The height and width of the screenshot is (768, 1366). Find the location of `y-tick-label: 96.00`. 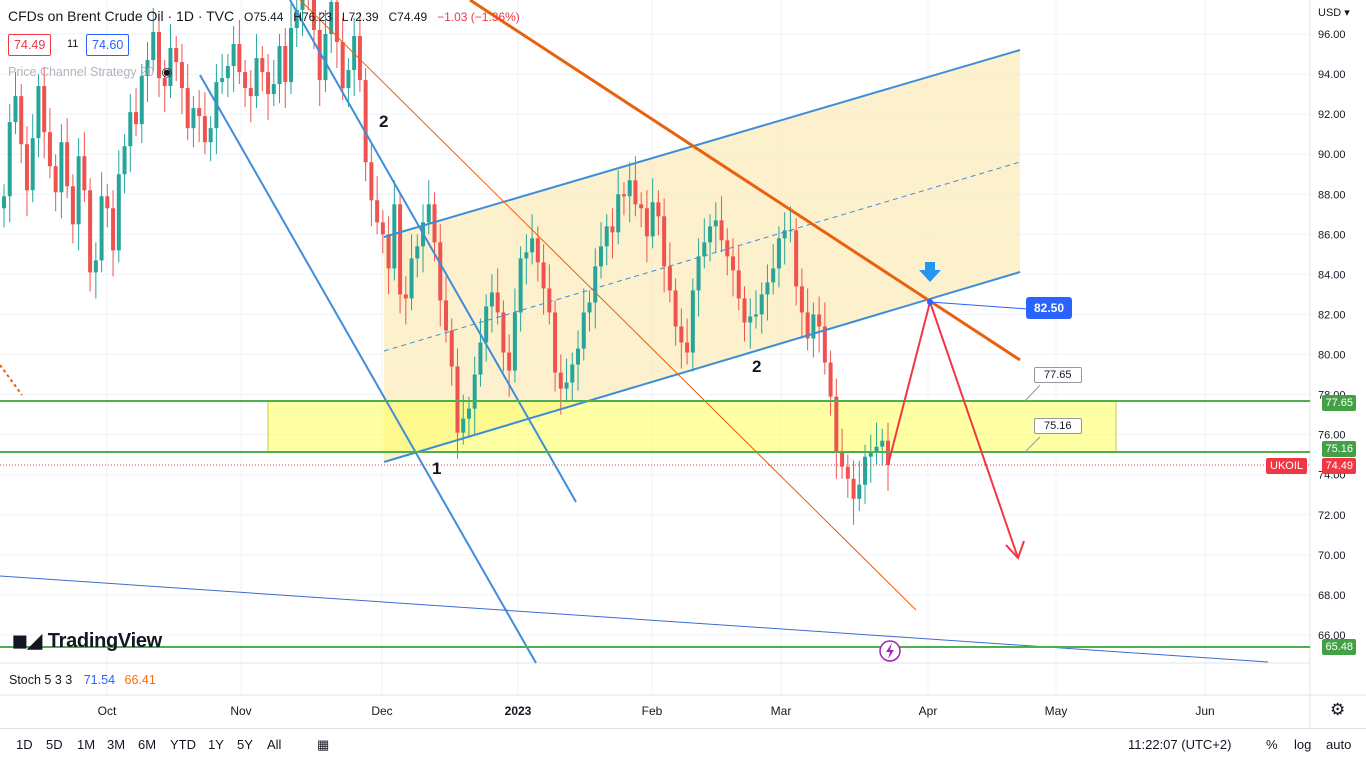

y-tick-label: 96.00 is located at coordinates (1332, 35).